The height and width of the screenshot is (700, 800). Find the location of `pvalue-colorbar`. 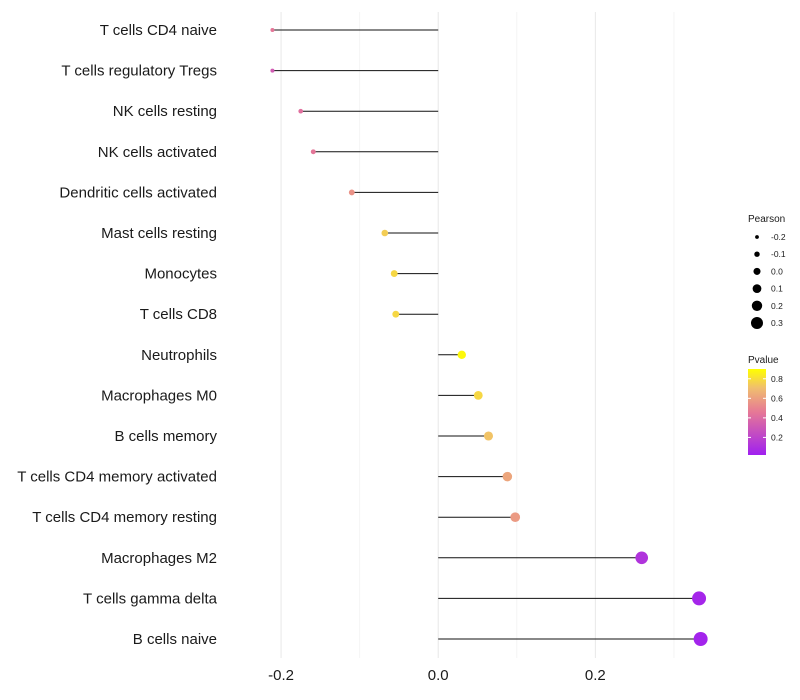

pvalue-colorbar is located at coordinates (757, 412).